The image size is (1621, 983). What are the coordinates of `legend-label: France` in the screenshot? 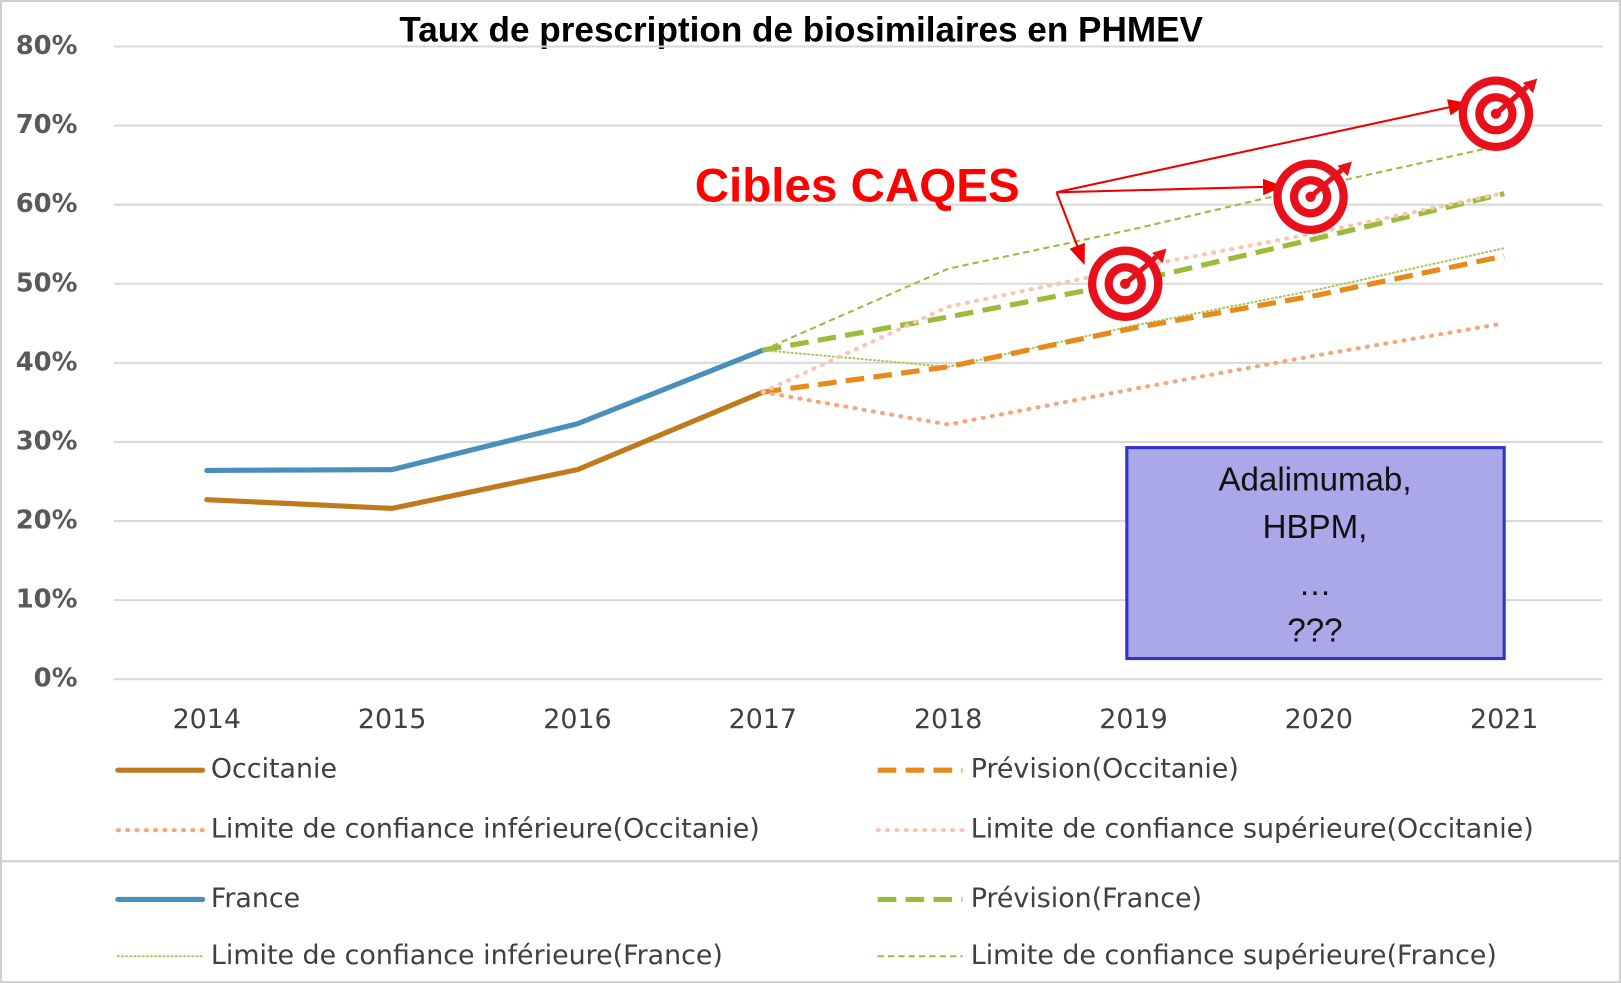 It's located at (255, 898).